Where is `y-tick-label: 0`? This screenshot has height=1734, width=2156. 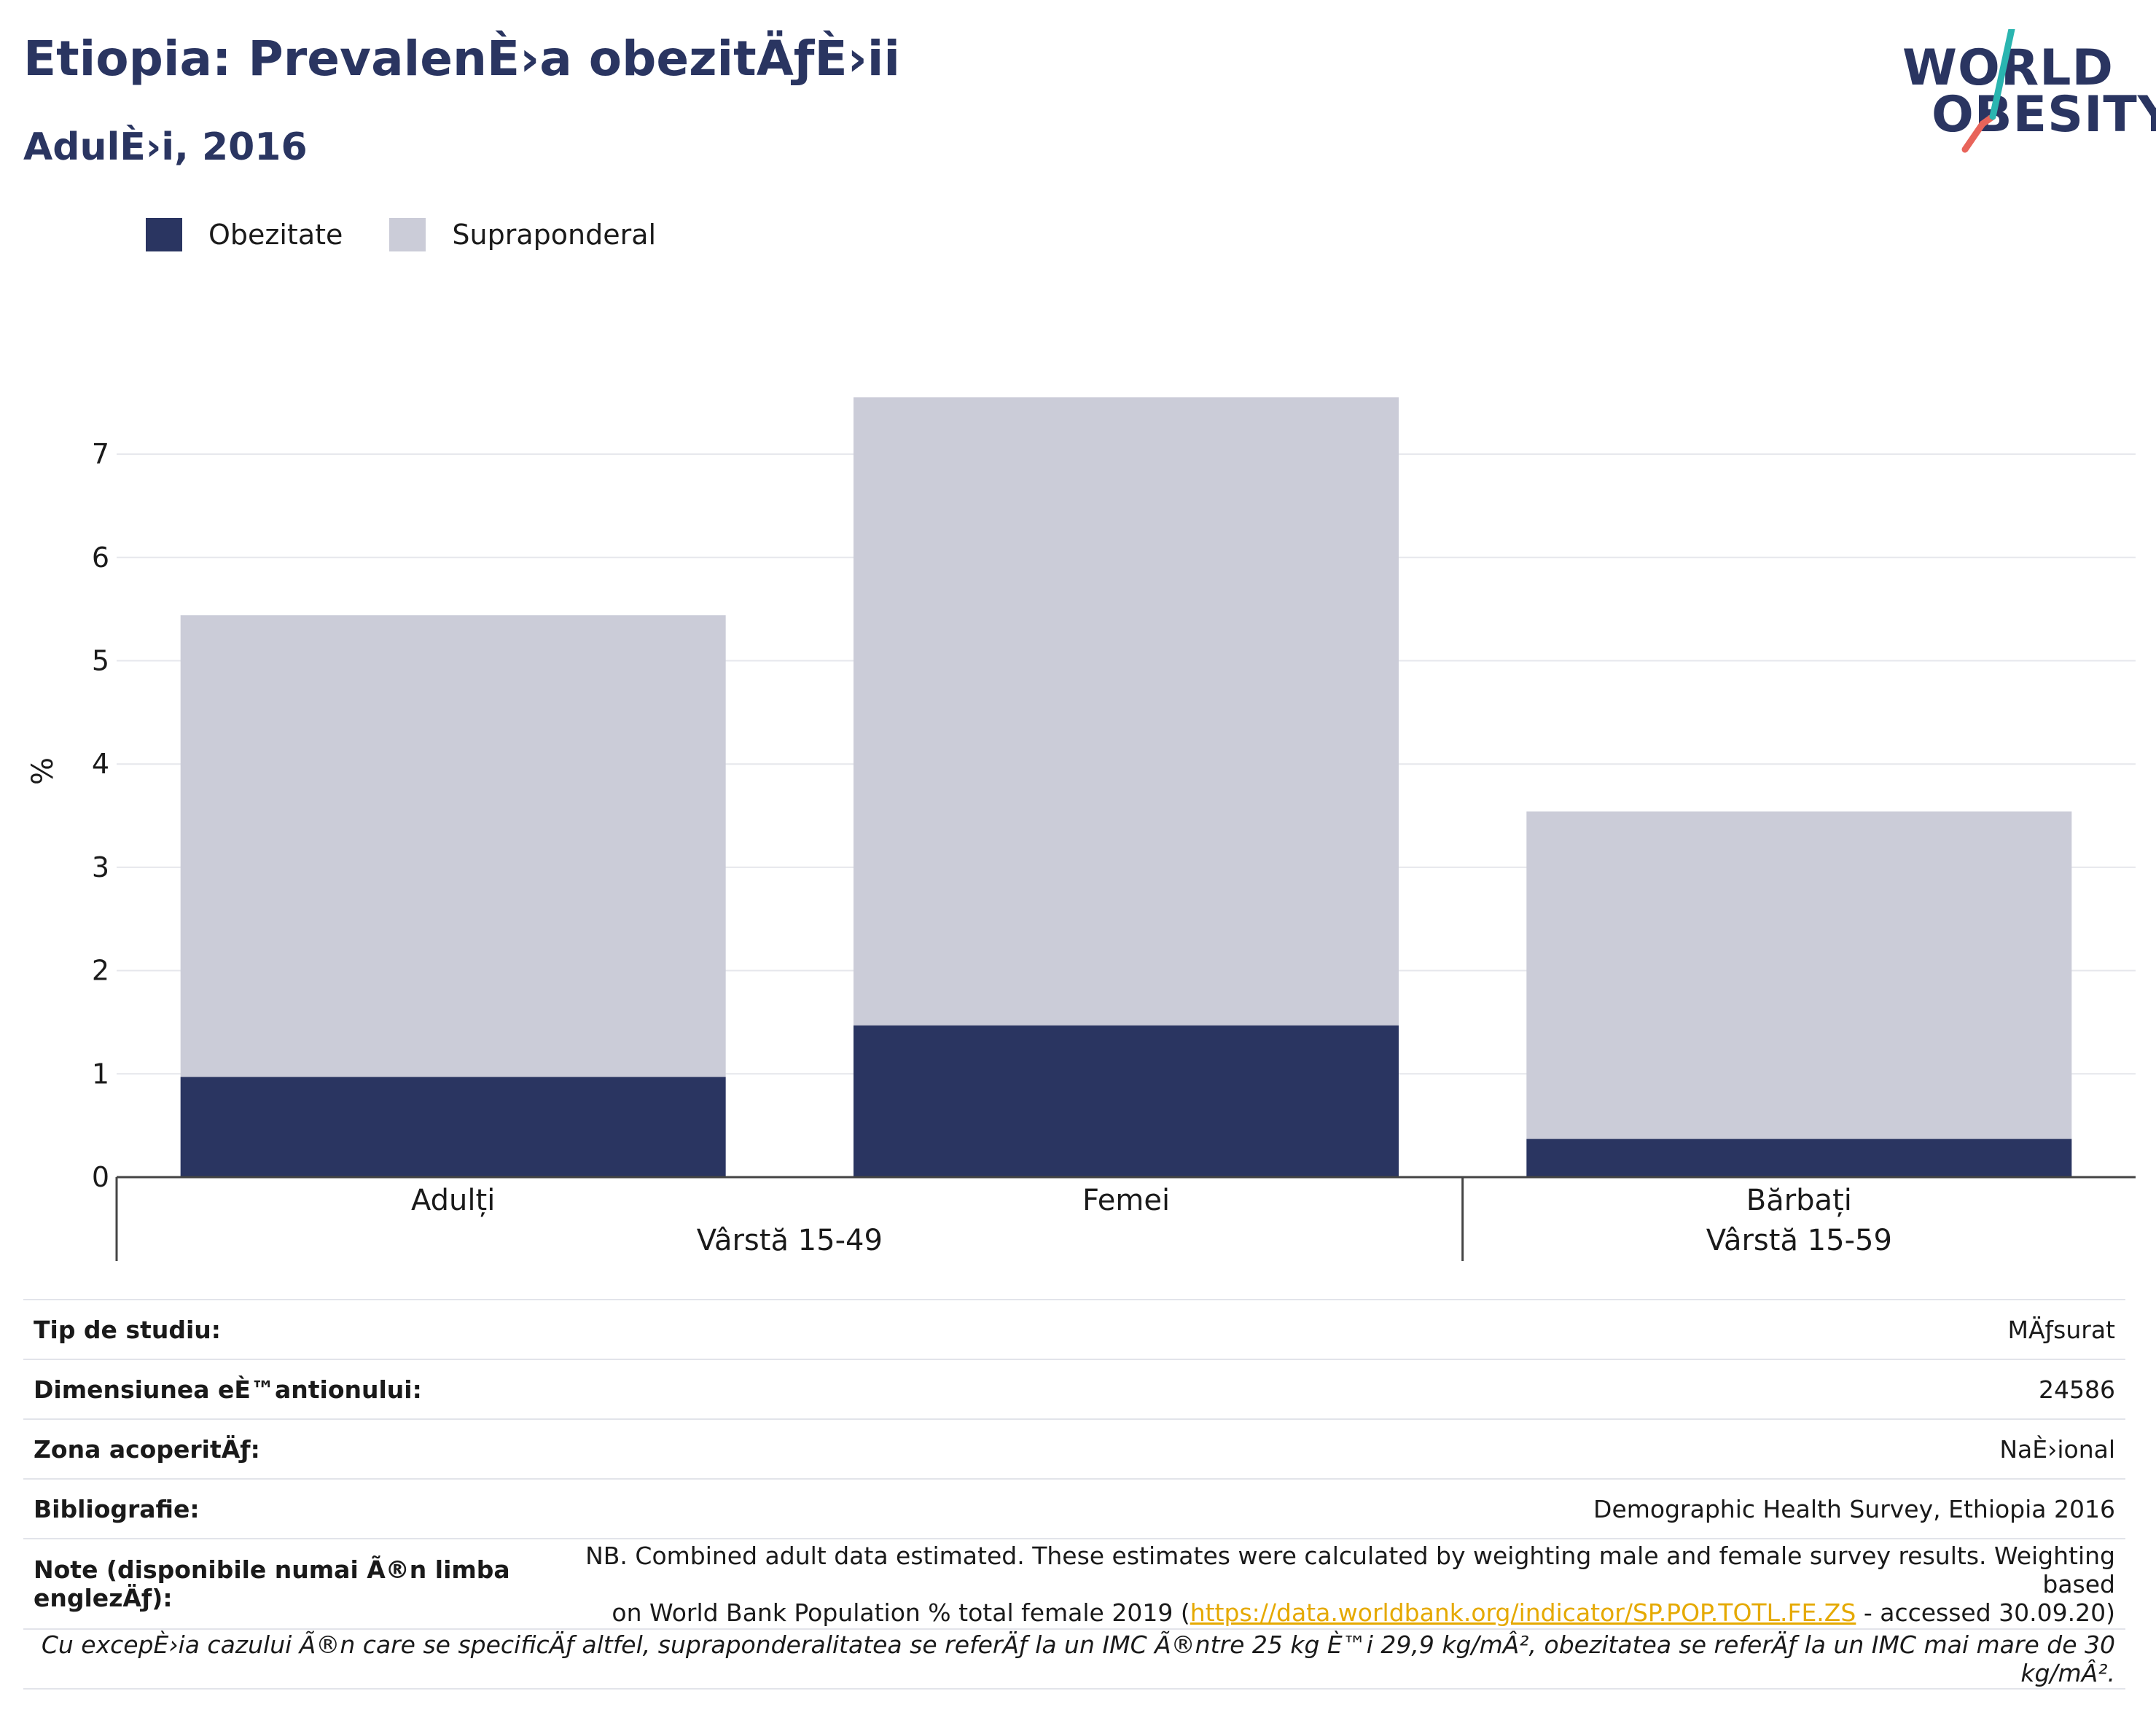 y-tick-label: 0 is located at coordinates (101, 1177).